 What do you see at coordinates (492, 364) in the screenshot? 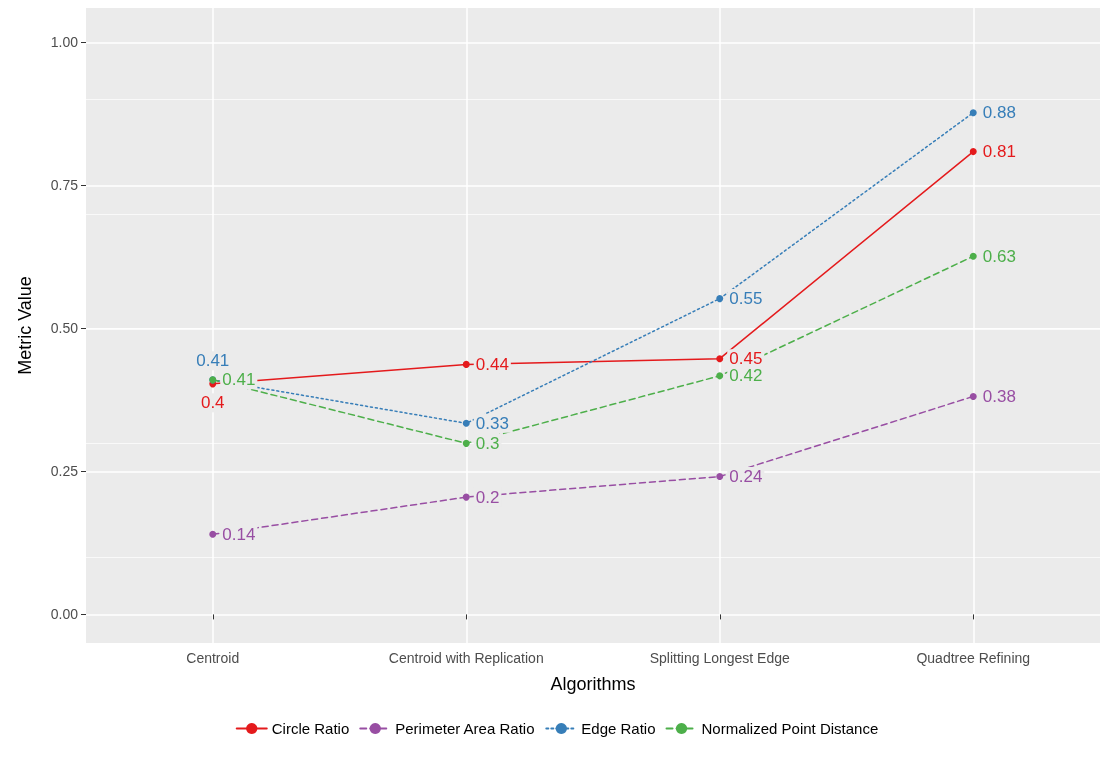
I see `data-label: 0.44` at bounding box center [492, 364].